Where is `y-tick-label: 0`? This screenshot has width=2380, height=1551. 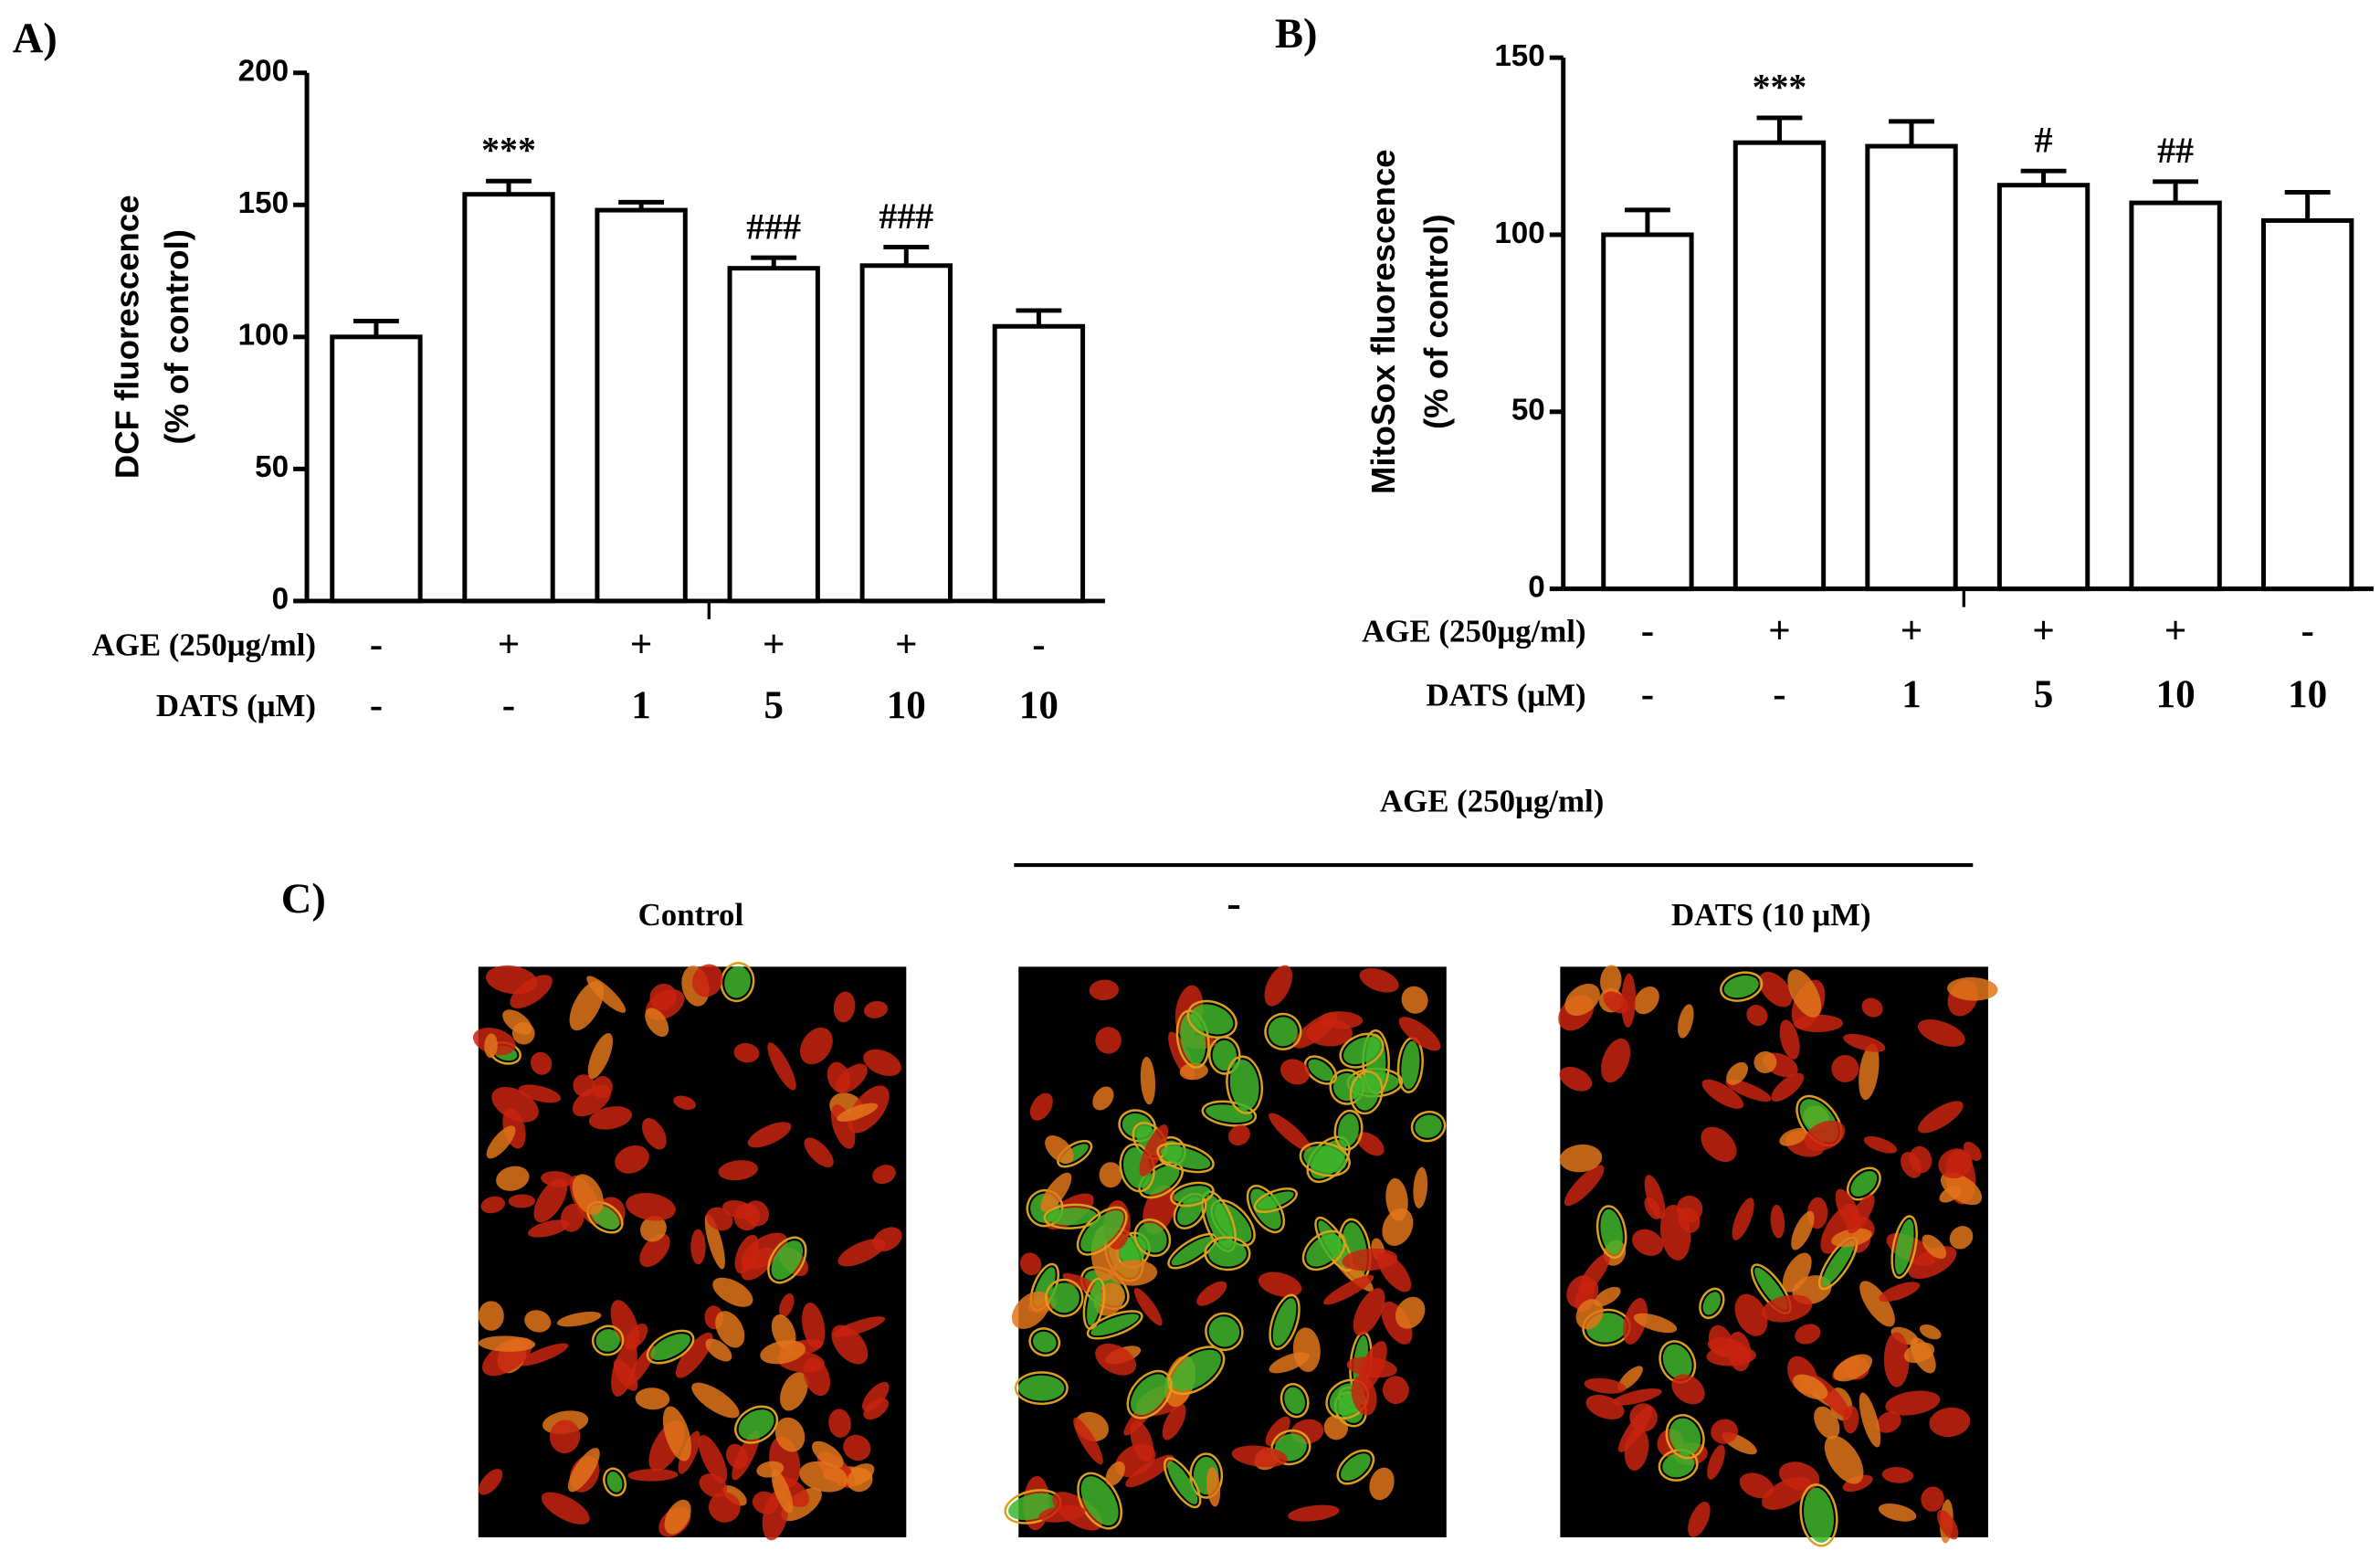 y-tick-label: 0 is located at coordinates (1536, 587).